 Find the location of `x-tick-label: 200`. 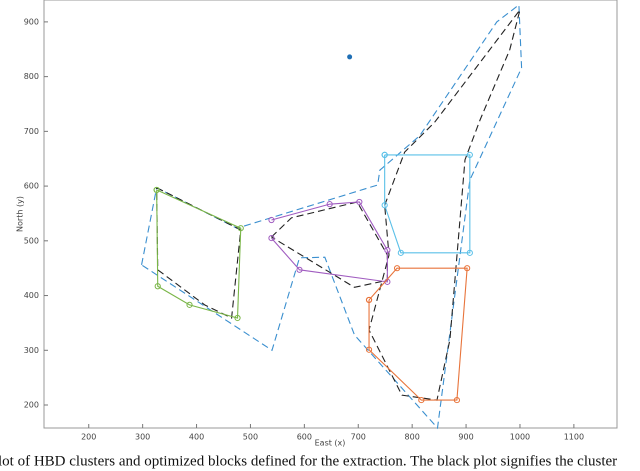

x-tick-label: 200 is located at coordinates (88, 437).